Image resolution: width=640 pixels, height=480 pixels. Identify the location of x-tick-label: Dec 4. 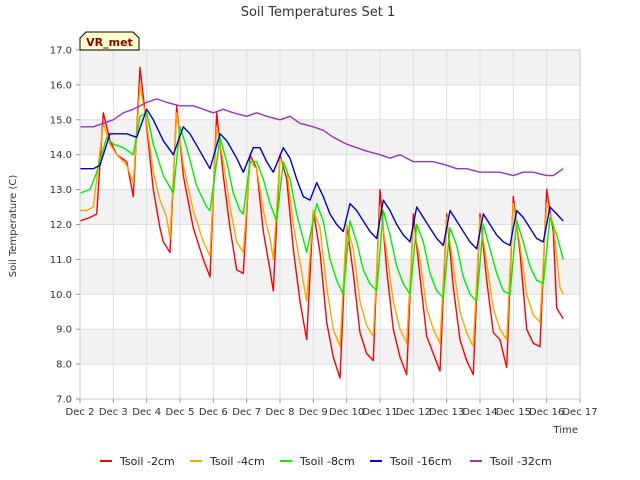
(146, 412).